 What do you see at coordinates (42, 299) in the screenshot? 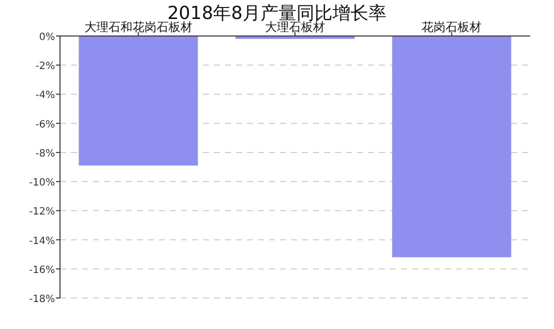
I see `y-tick-label: -18%` at bounding box center [42, 299].